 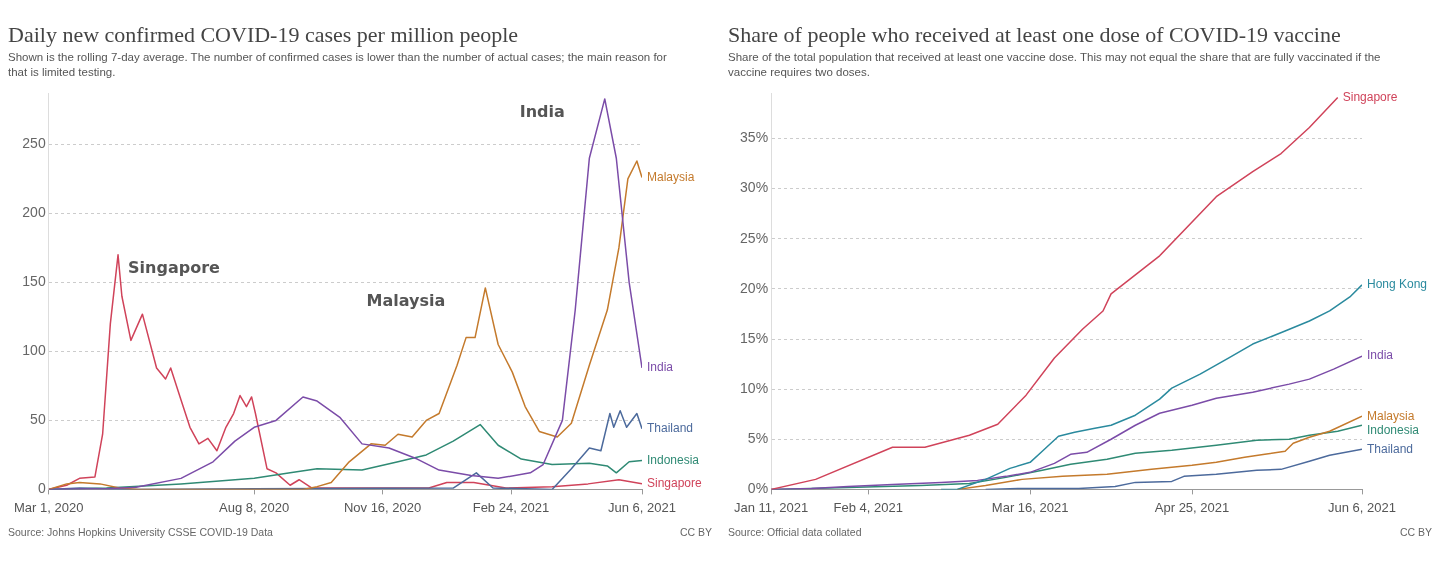 What do you see at coordinates (174, 267) in the screenshot?
I see `annotation: Singapore` at bounding box center [174, 267].